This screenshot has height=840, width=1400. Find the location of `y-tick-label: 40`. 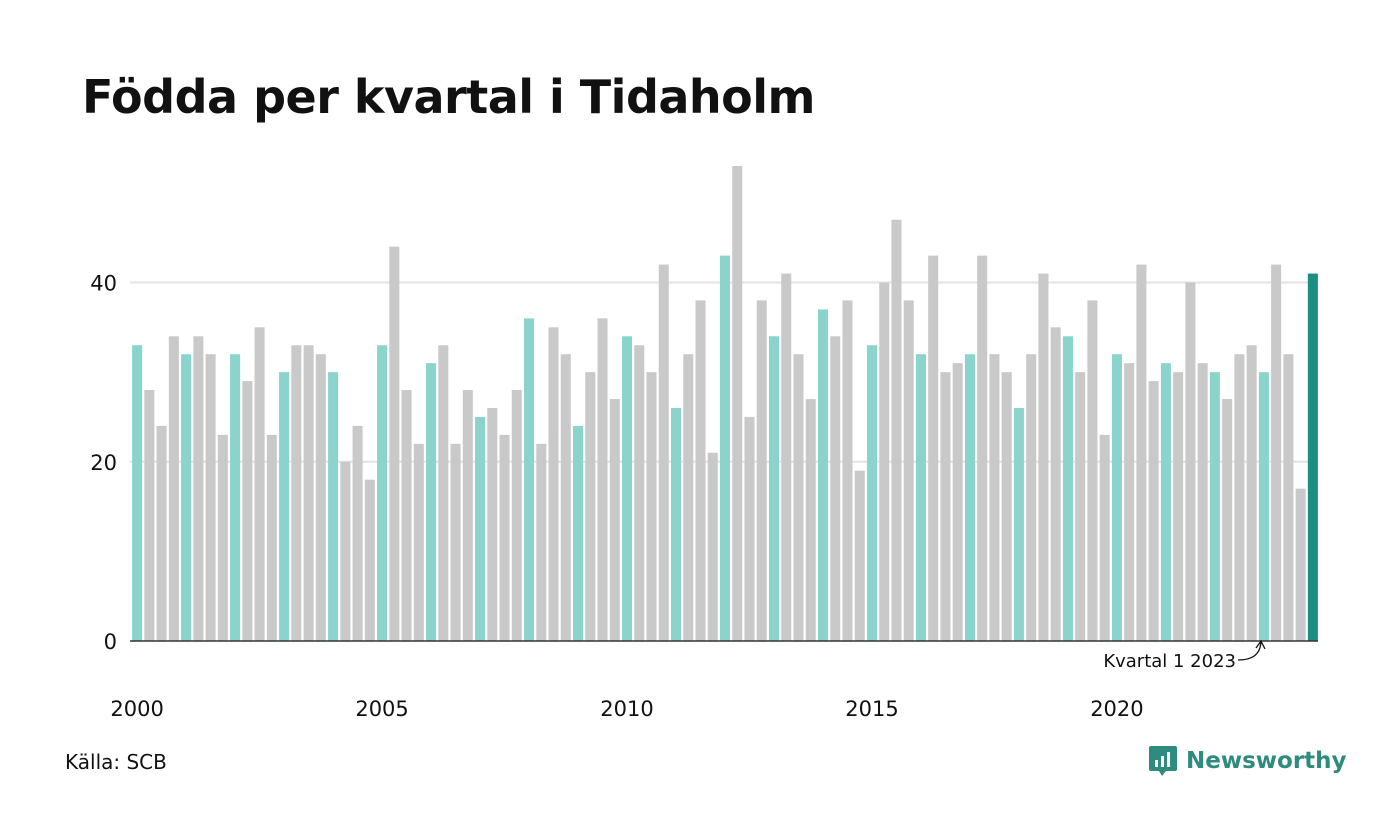

y-tick-label: 40 is located at coordinates (103, 284).